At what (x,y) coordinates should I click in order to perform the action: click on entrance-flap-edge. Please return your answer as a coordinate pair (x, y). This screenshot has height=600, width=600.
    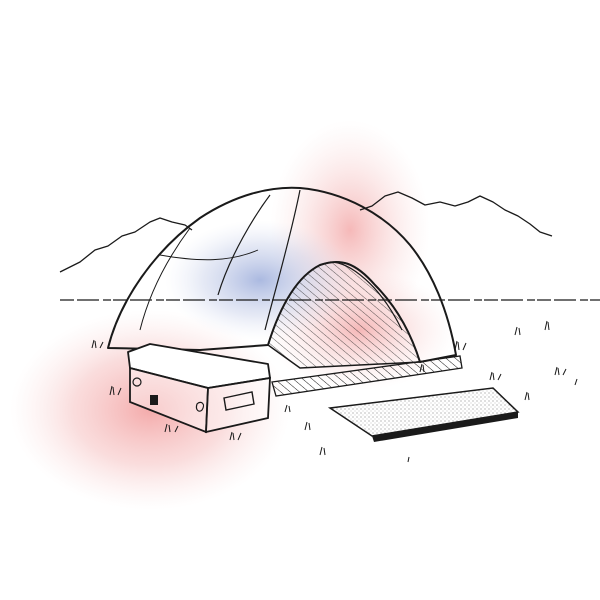
    Looking at the image, I should click on (366, 296).